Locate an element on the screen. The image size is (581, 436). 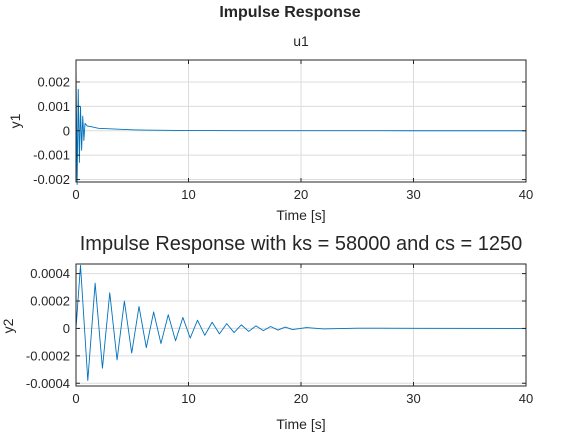
subplot-2-ytick-label-1: -0.0002 is located at coordinates (48, 355).